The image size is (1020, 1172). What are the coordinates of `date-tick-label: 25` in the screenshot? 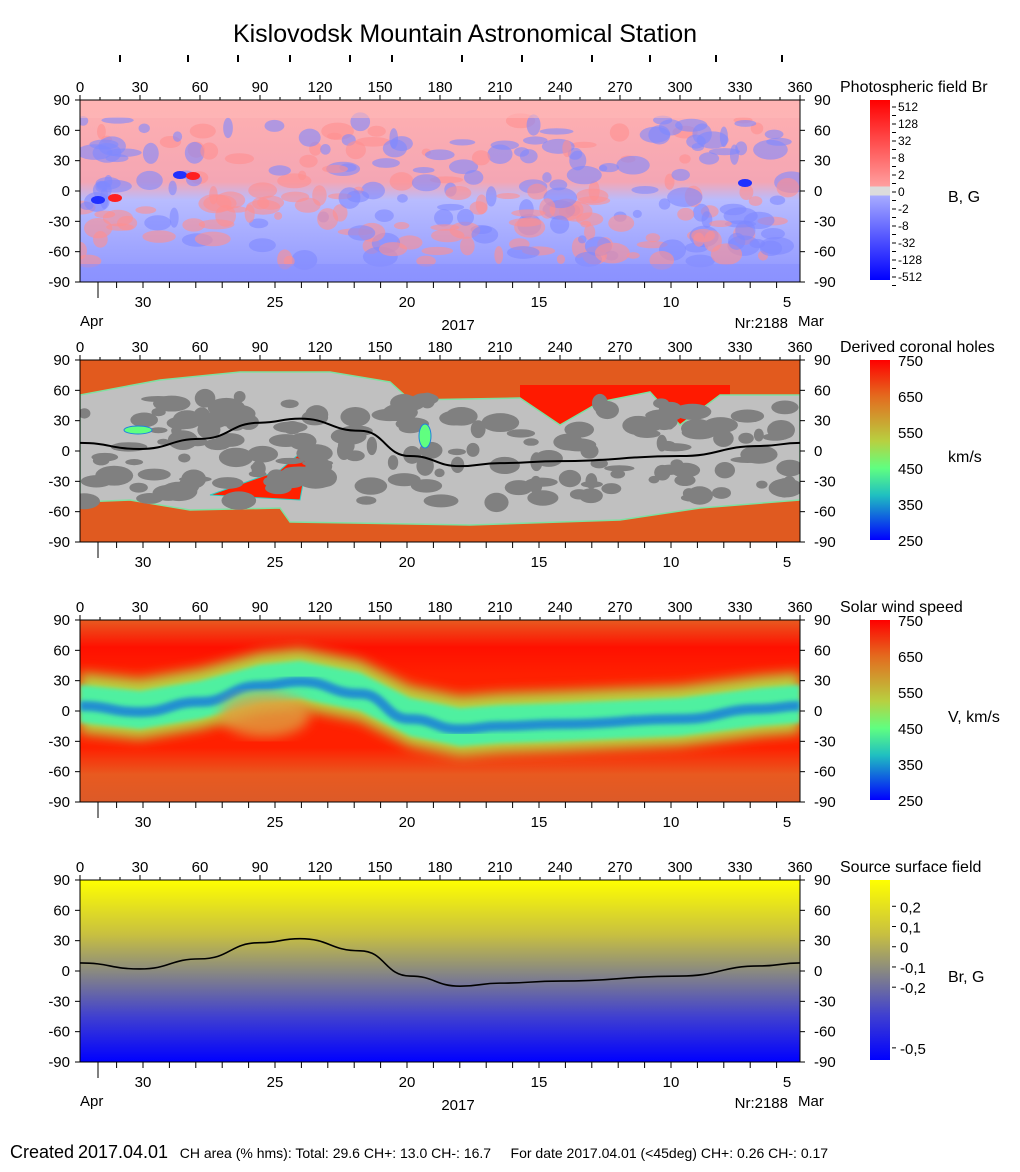 It's located at (275, 302).